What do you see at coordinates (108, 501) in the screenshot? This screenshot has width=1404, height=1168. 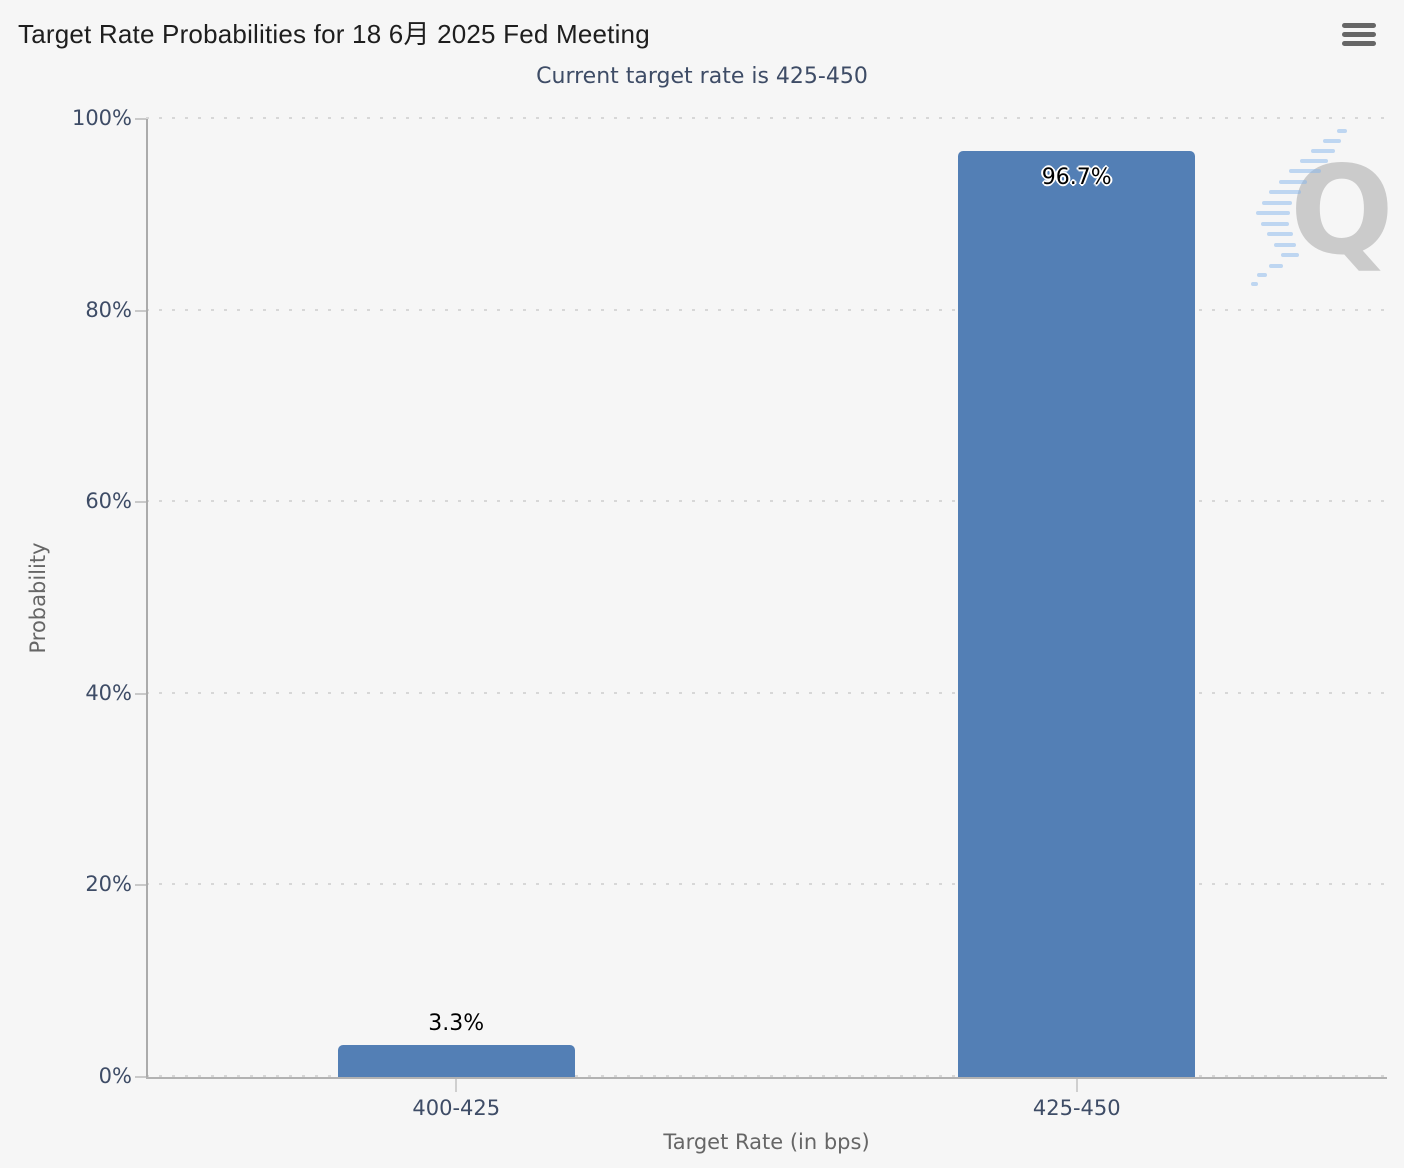 I see `y-tick-label: 60%` at bounding box center [108, 501].